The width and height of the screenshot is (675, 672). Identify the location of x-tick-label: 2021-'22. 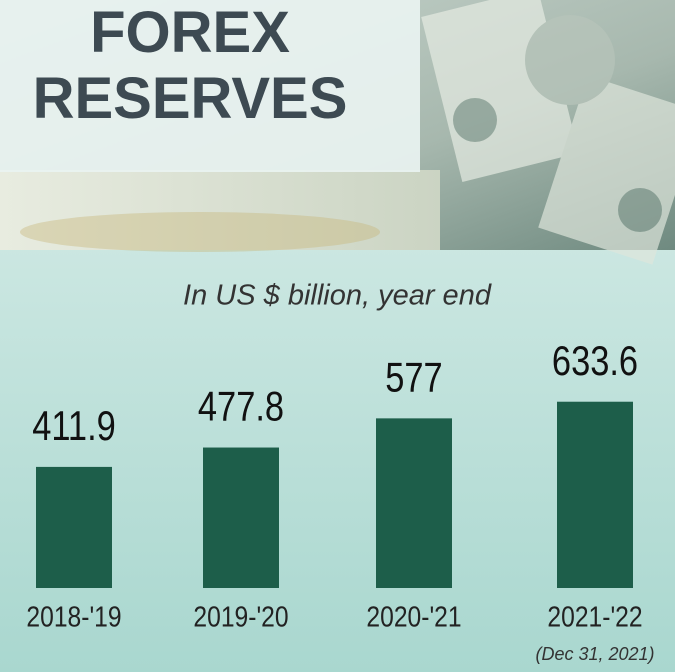
(594, 617).